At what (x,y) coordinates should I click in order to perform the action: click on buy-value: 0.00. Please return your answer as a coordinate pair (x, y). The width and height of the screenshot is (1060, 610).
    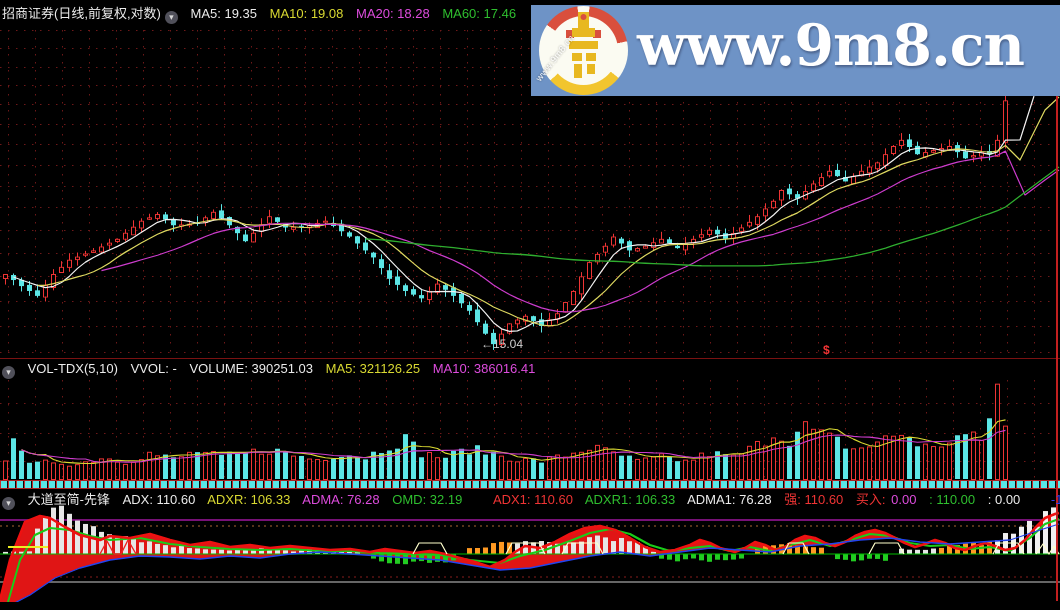
    Looking at the image, I should click on (904, 499).